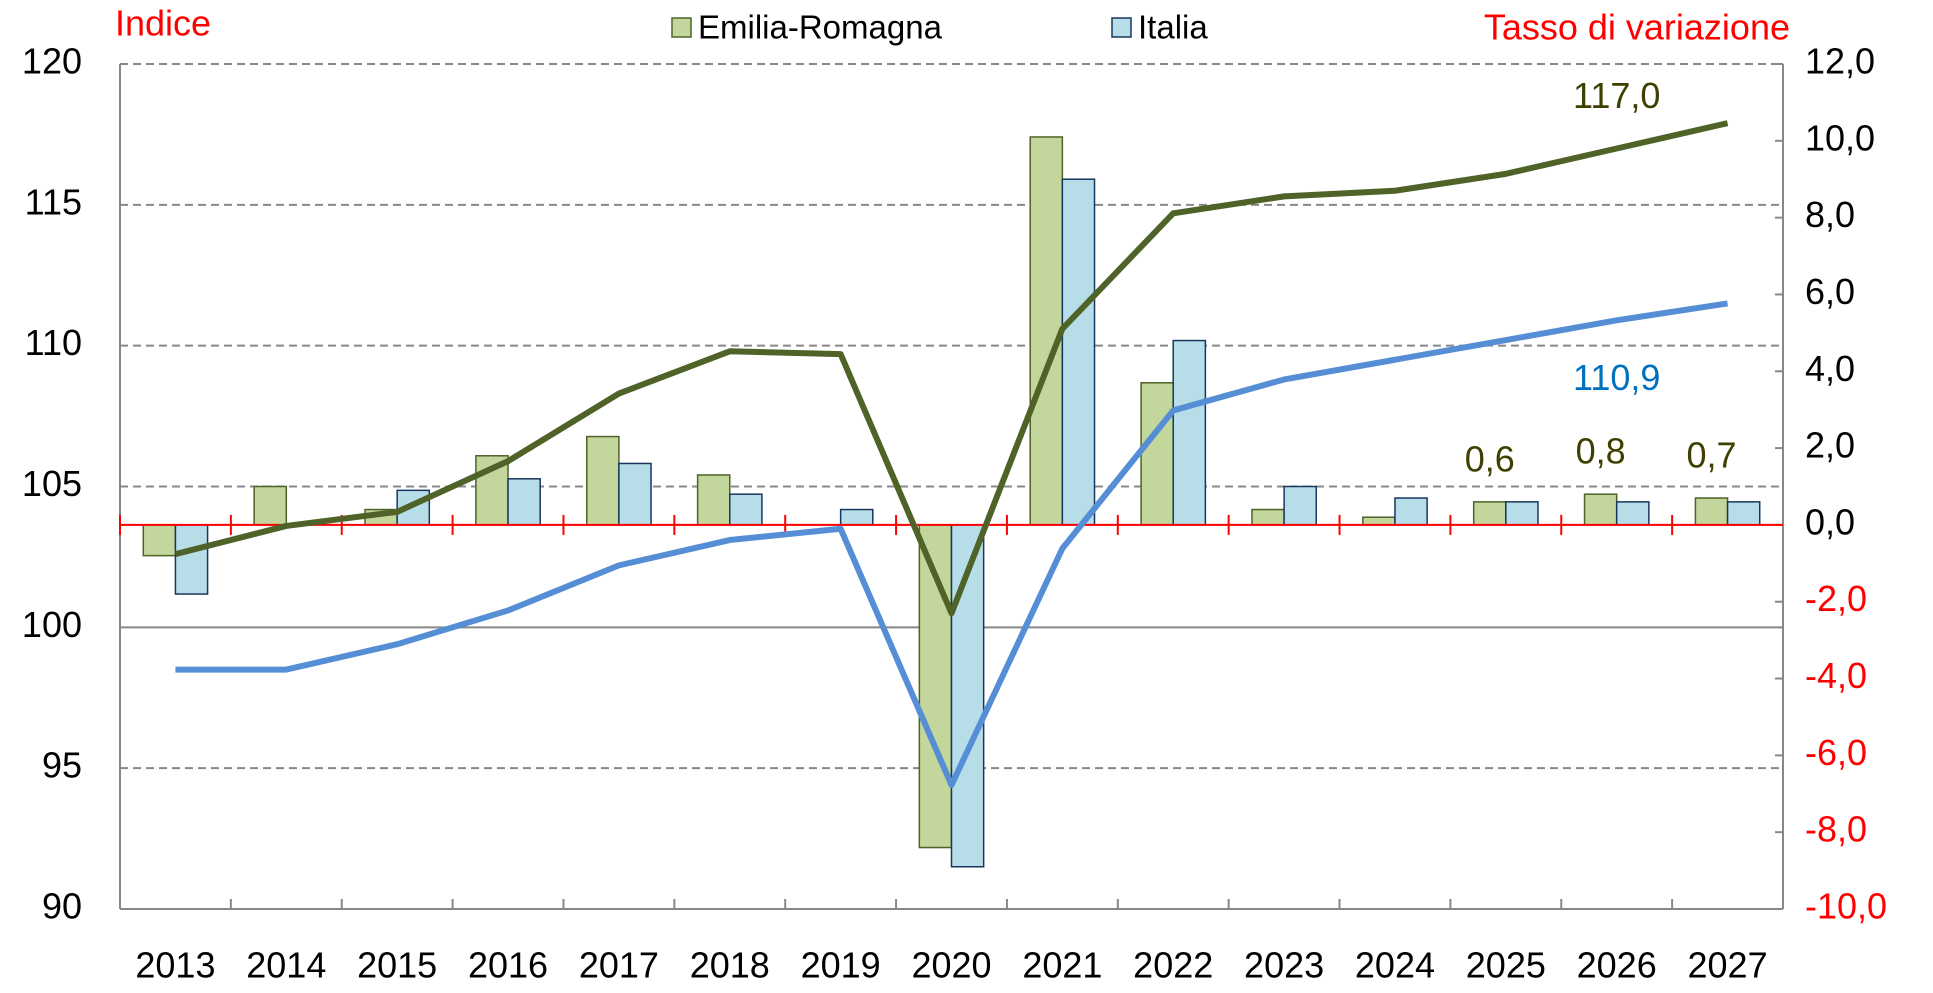  What do you see at coordinates (1830, 445) in the screenshot?
I see `y2-tick-label: 2,0` at bounding box center [1830, 445].